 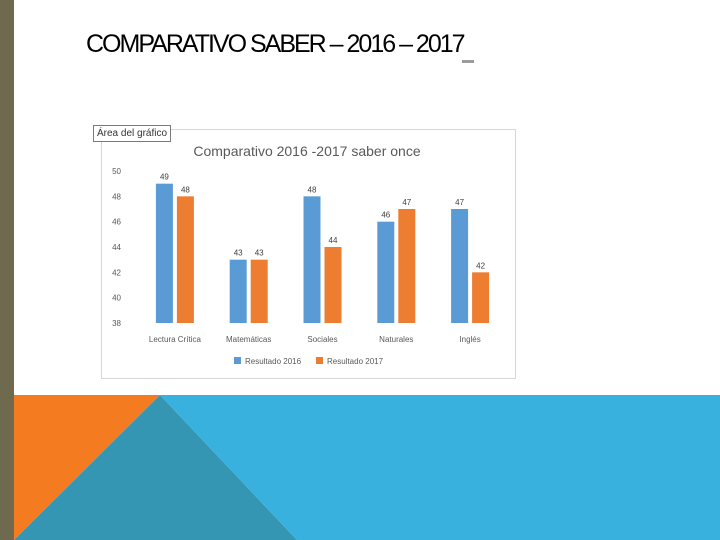 I want to click on slide-title: COMPARATIVO SABER – 2016 – 2017, so click(x=276, y=44).